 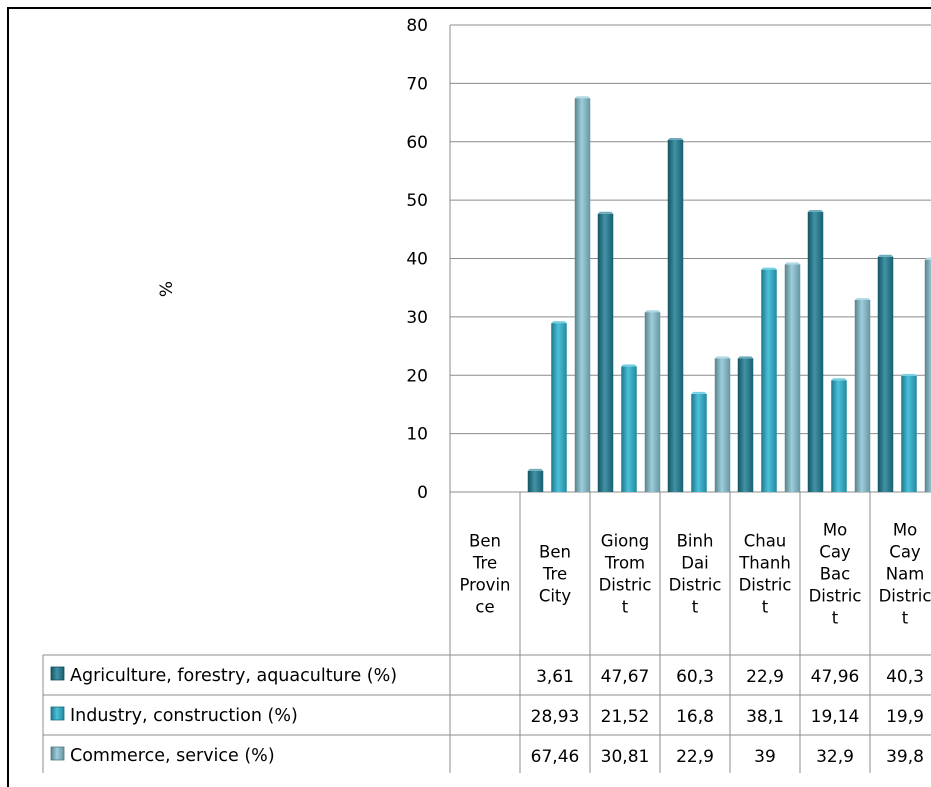 I want to click on data-value: 32,9, so click(x=835, y=757).